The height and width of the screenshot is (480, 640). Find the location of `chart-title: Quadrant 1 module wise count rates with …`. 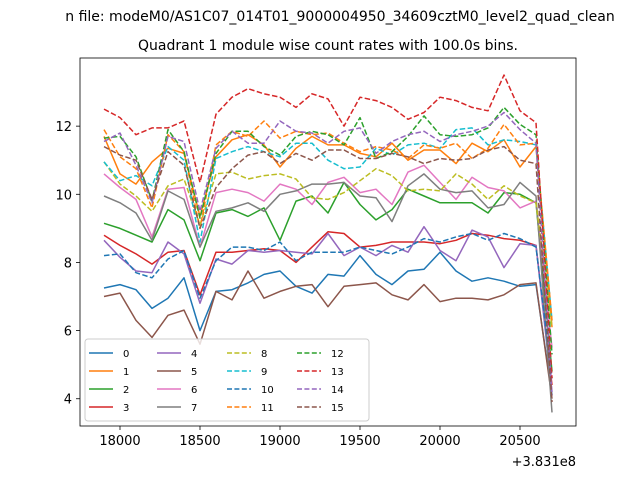

chart-title: Quadrant 1 module wise count rates with … is located at coordinates (328, 46).